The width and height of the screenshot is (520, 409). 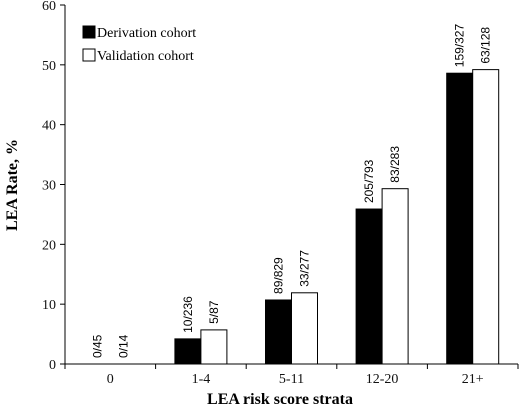 I want to click on x-axis: 0 1-4 5-11 12-20 21+, so click(x=291, y=375).